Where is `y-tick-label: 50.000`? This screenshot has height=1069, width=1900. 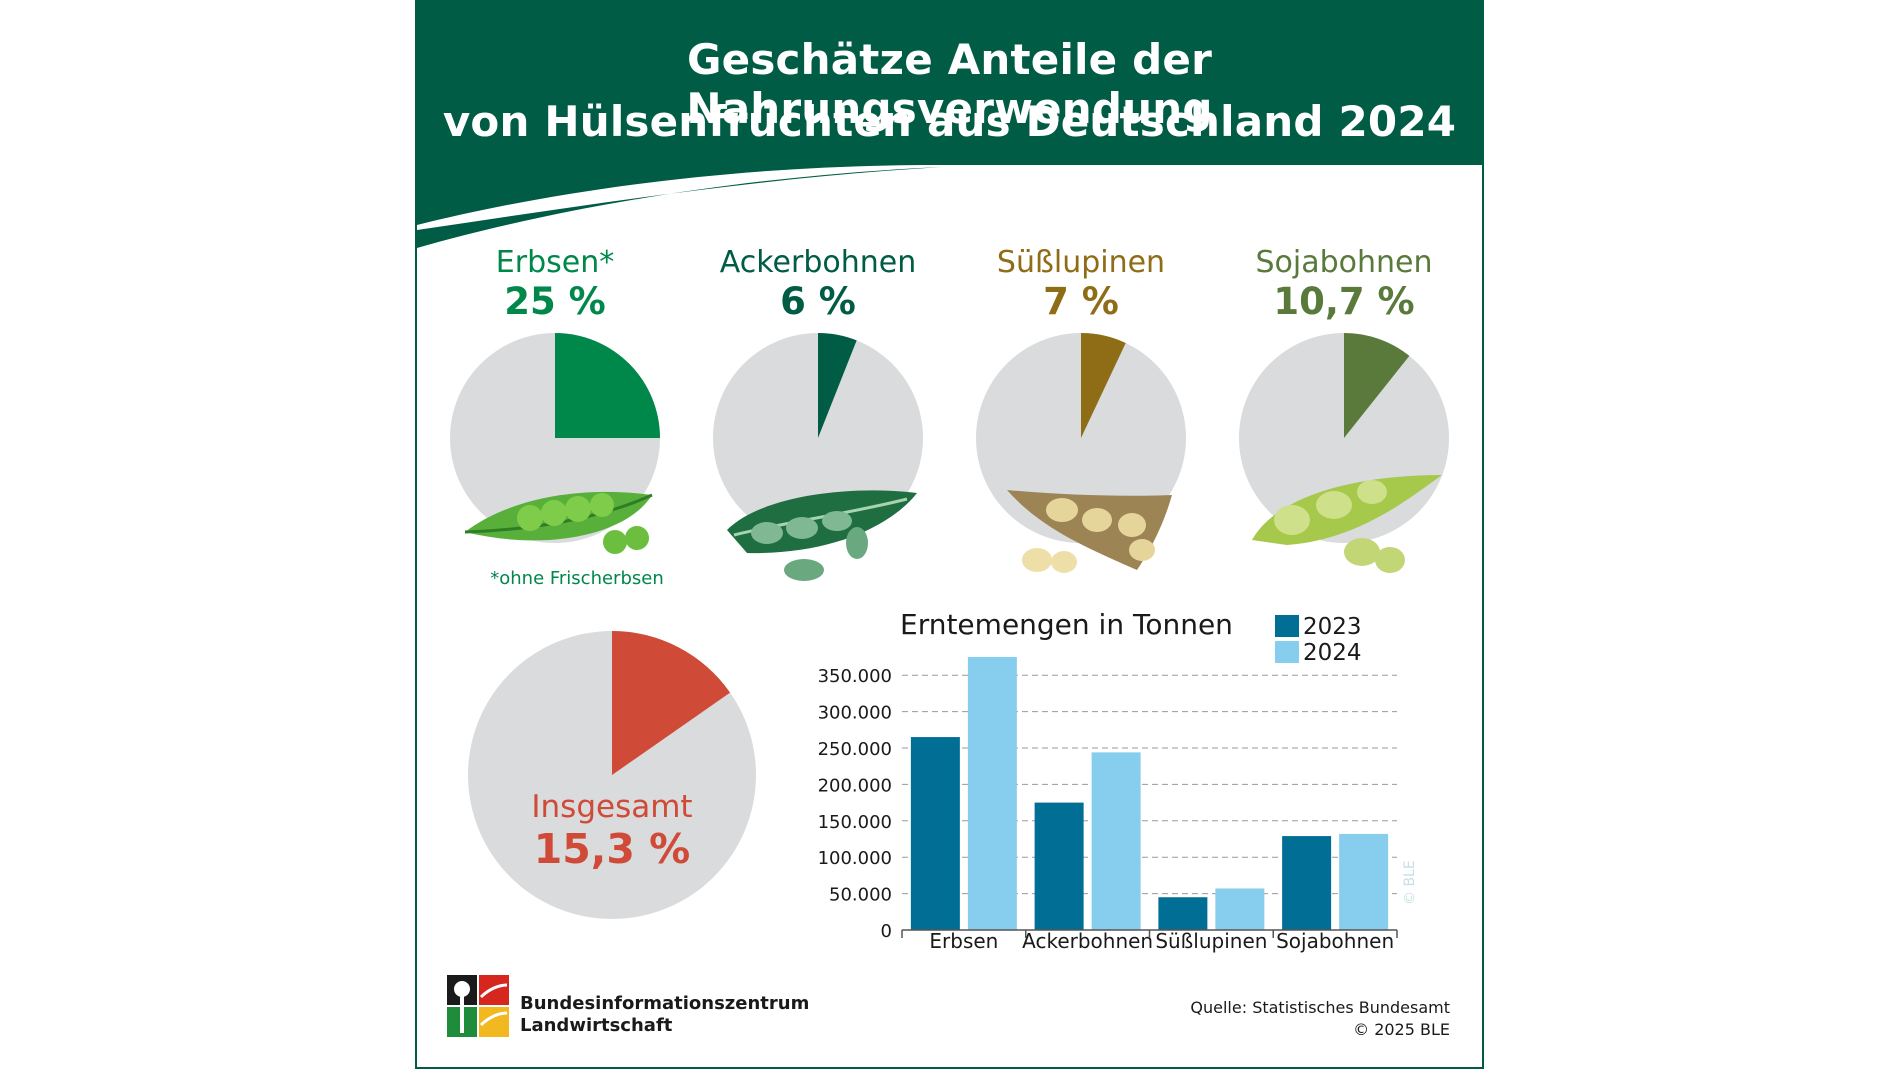 y-tick-label: 50.000 is located at coordinates (860, 895).